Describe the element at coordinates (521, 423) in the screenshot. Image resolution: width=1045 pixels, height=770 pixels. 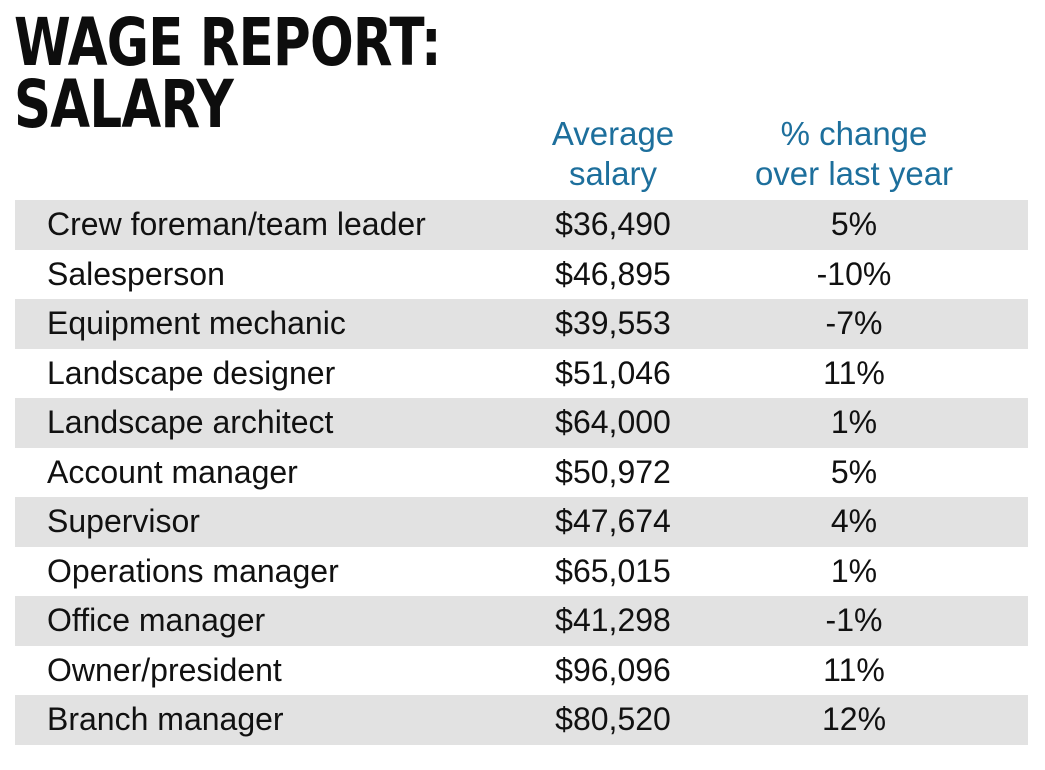
I see `table-row: Landscape architect $64,000 1%` at that location.